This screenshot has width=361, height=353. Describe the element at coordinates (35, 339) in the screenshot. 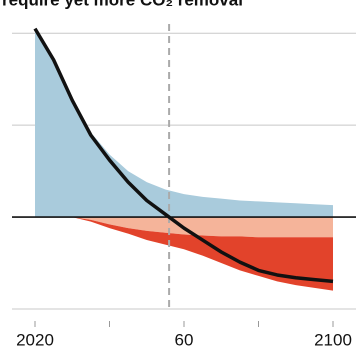

I see `x-tick-label: 2020` at that location.